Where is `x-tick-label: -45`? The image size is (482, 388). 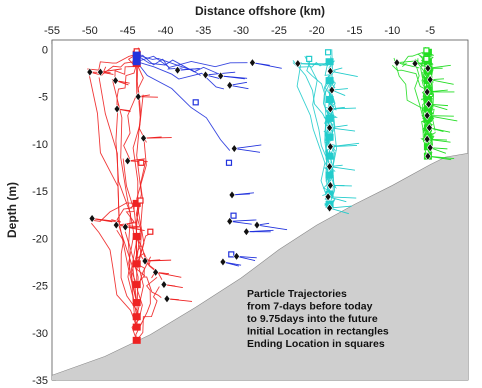 x-tick-label: -45 is located at coordinates (128, 31).